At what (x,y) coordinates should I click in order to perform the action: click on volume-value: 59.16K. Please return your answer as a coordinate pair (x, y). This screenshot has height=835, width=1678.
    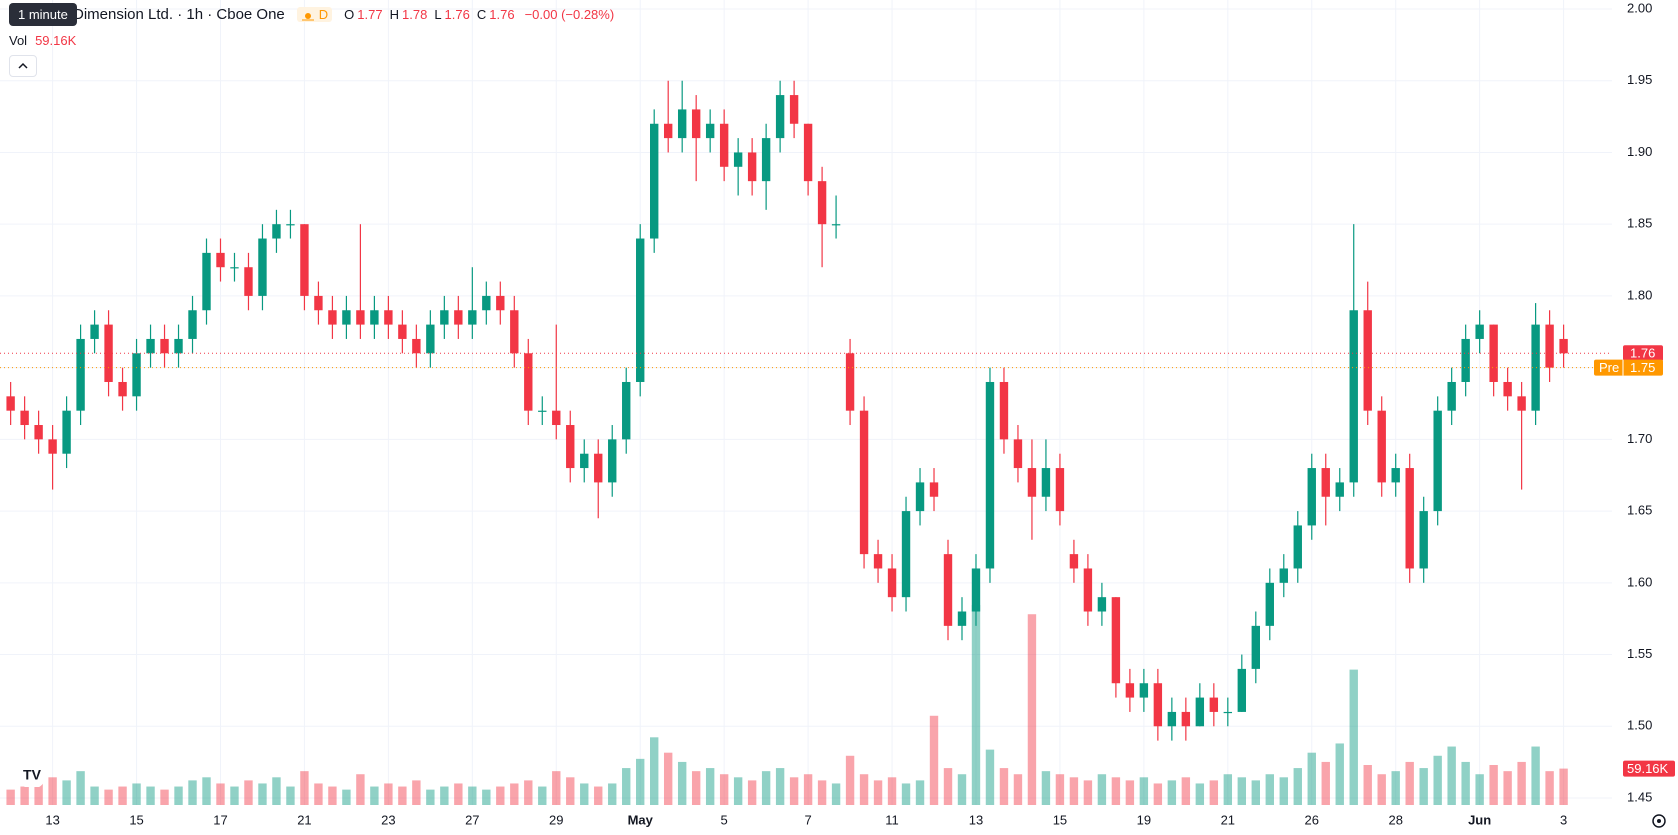
    Looking at the image, I should click on (56, 40).